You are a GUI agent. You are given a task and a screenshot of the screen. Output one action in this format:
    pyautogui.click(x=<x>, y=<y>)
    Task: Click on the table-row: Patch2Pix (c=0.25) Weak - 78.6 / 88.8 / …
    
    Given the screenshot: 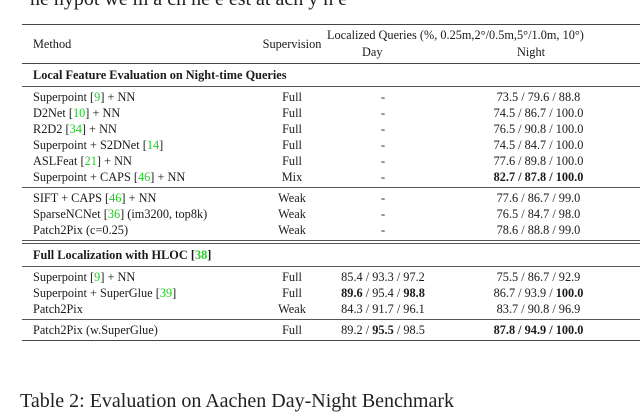 What is the action you would take?
    pyautogui.click(x=307, y=230)
    